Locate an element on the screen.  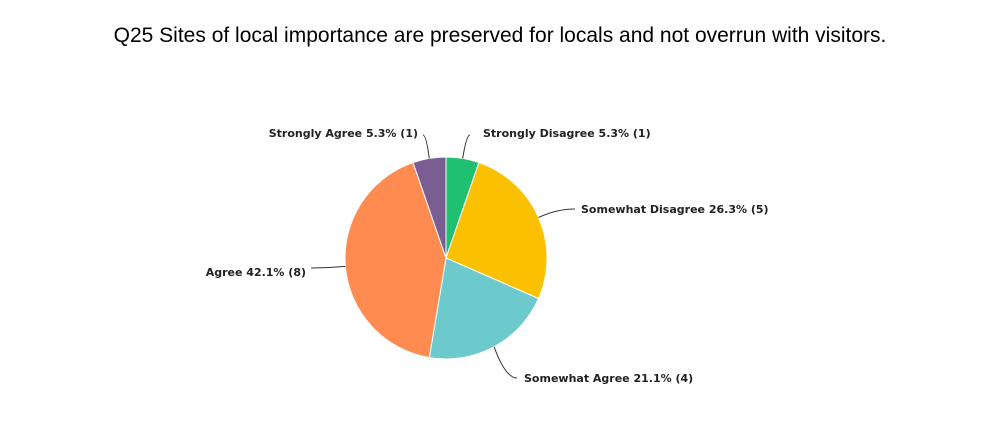
leader-line-somewhat-agree is located at coordinates (505, 362).